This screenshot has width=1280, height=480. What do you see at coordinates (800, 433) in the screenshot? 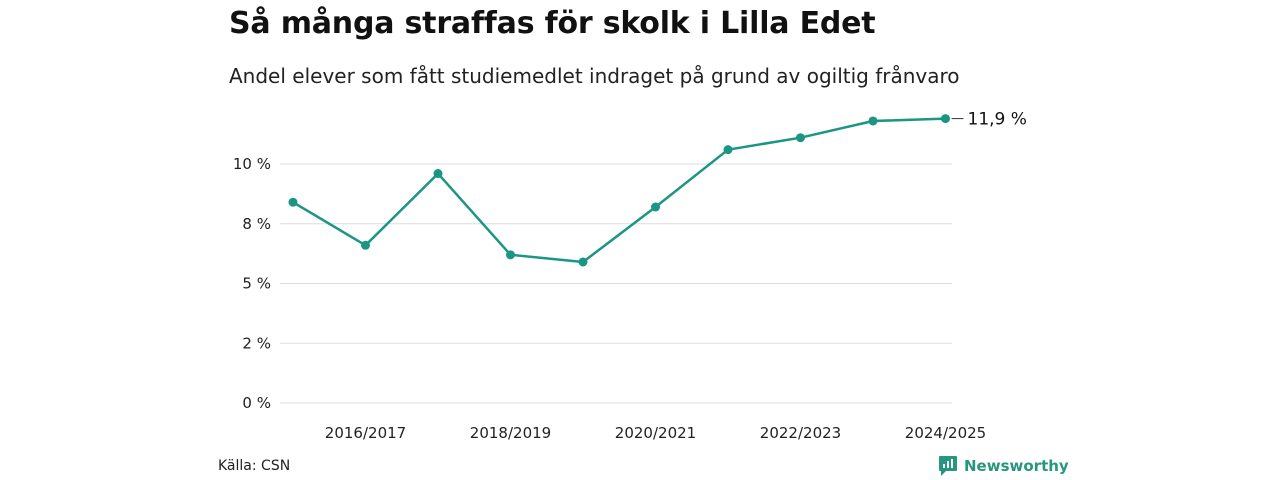
I see `x-tick-label: 2022/2023` at bounding box center [800, 433].